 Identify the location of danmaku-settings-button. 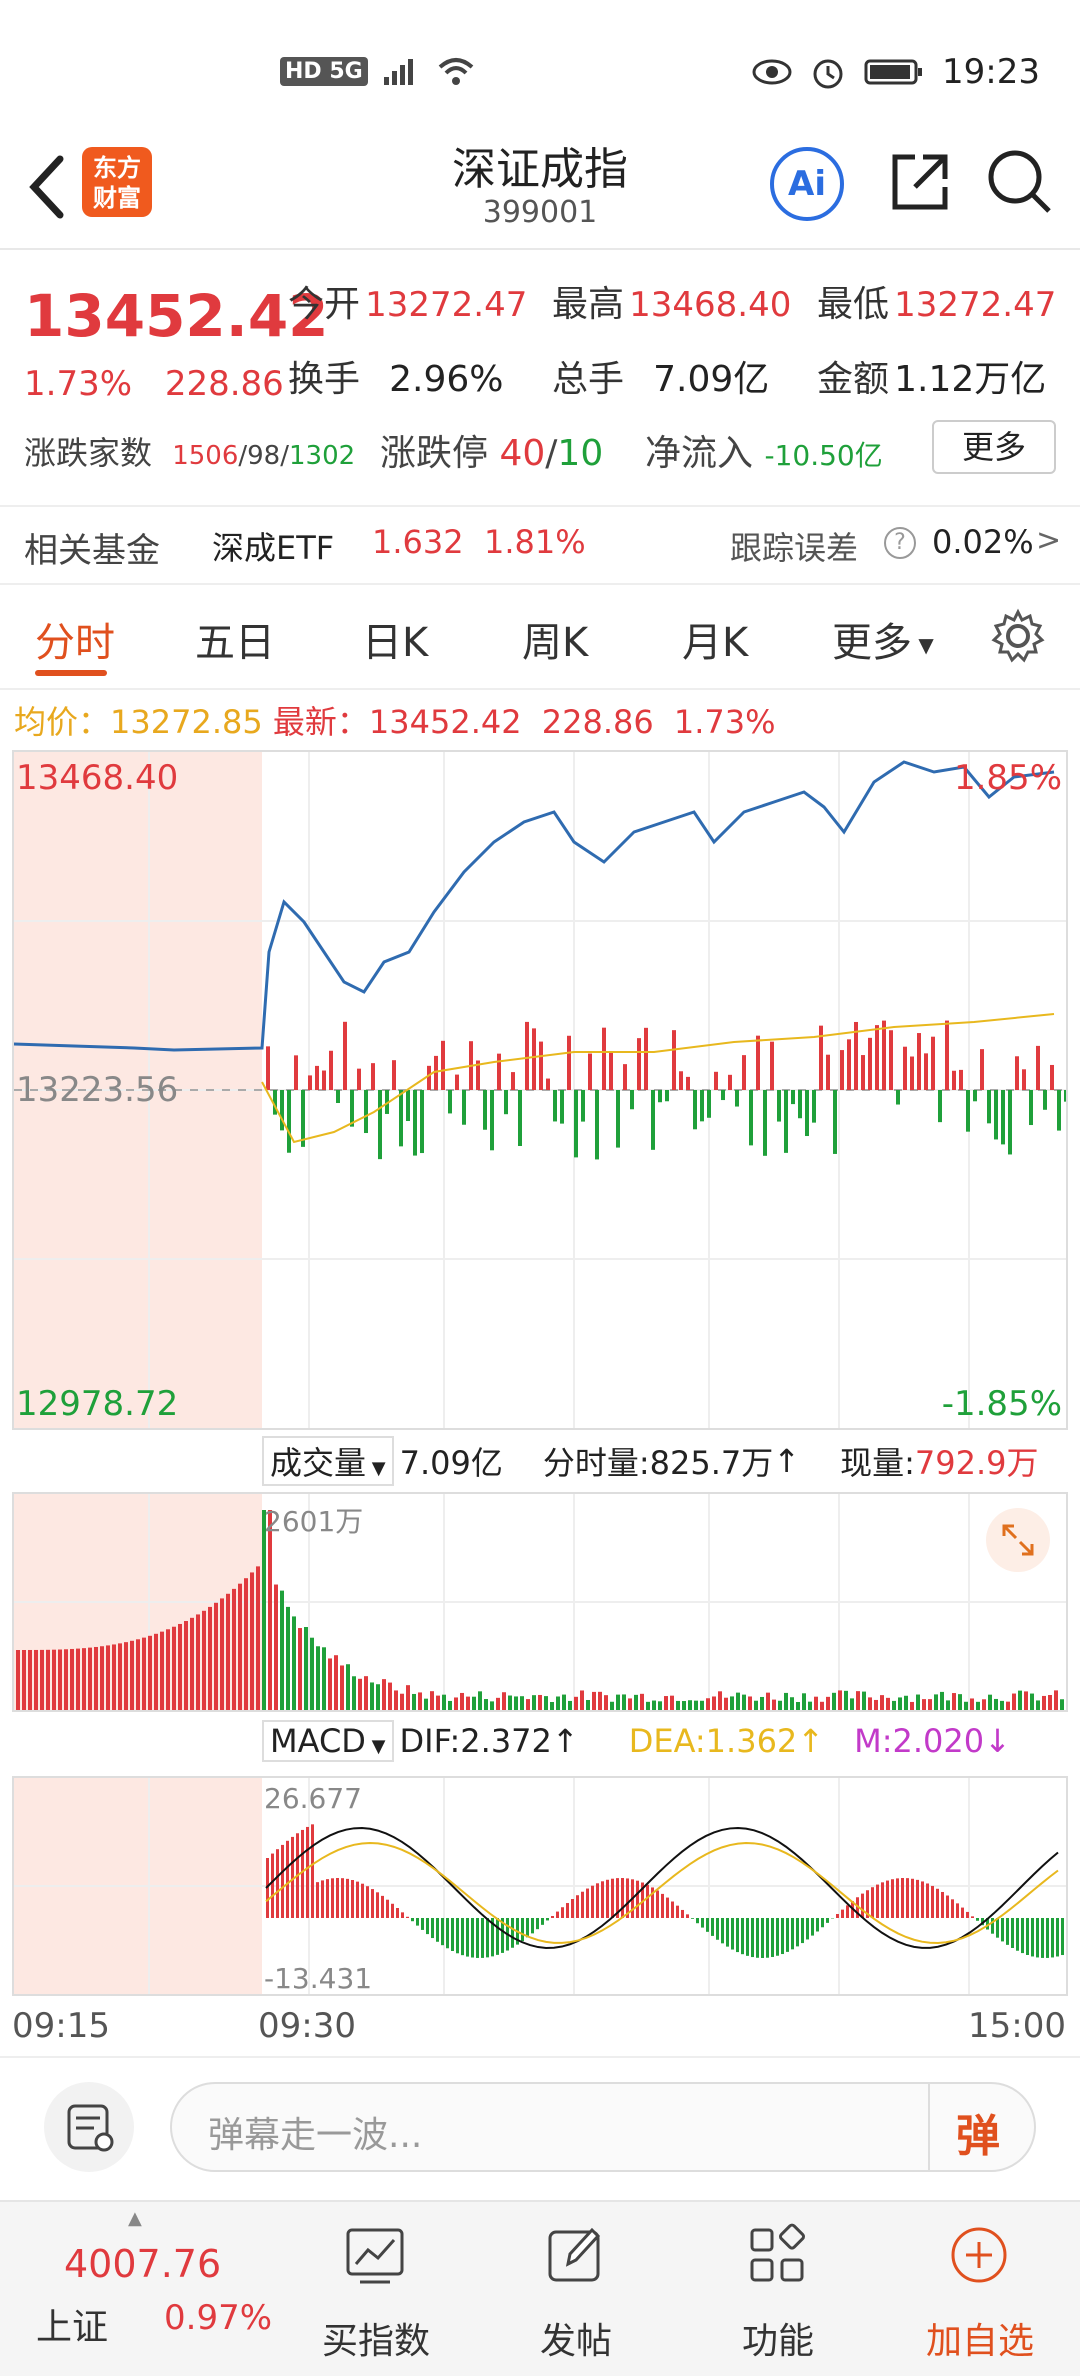
(89, 2127).